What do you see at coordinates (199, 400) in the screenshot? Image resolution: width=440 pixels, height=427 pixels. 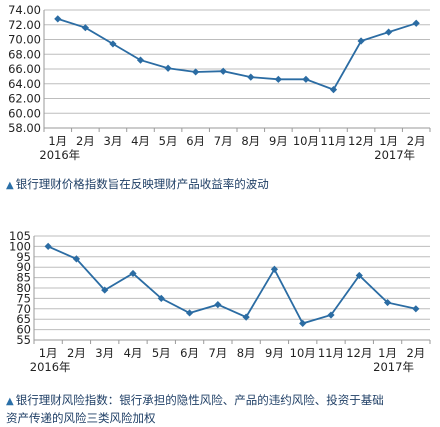 I see `risk-index-caption-text-1: 银行理财风险指数：银行承担的隐性风险、产品的违约风险、投资于基础` at bounding box center [199, 400].